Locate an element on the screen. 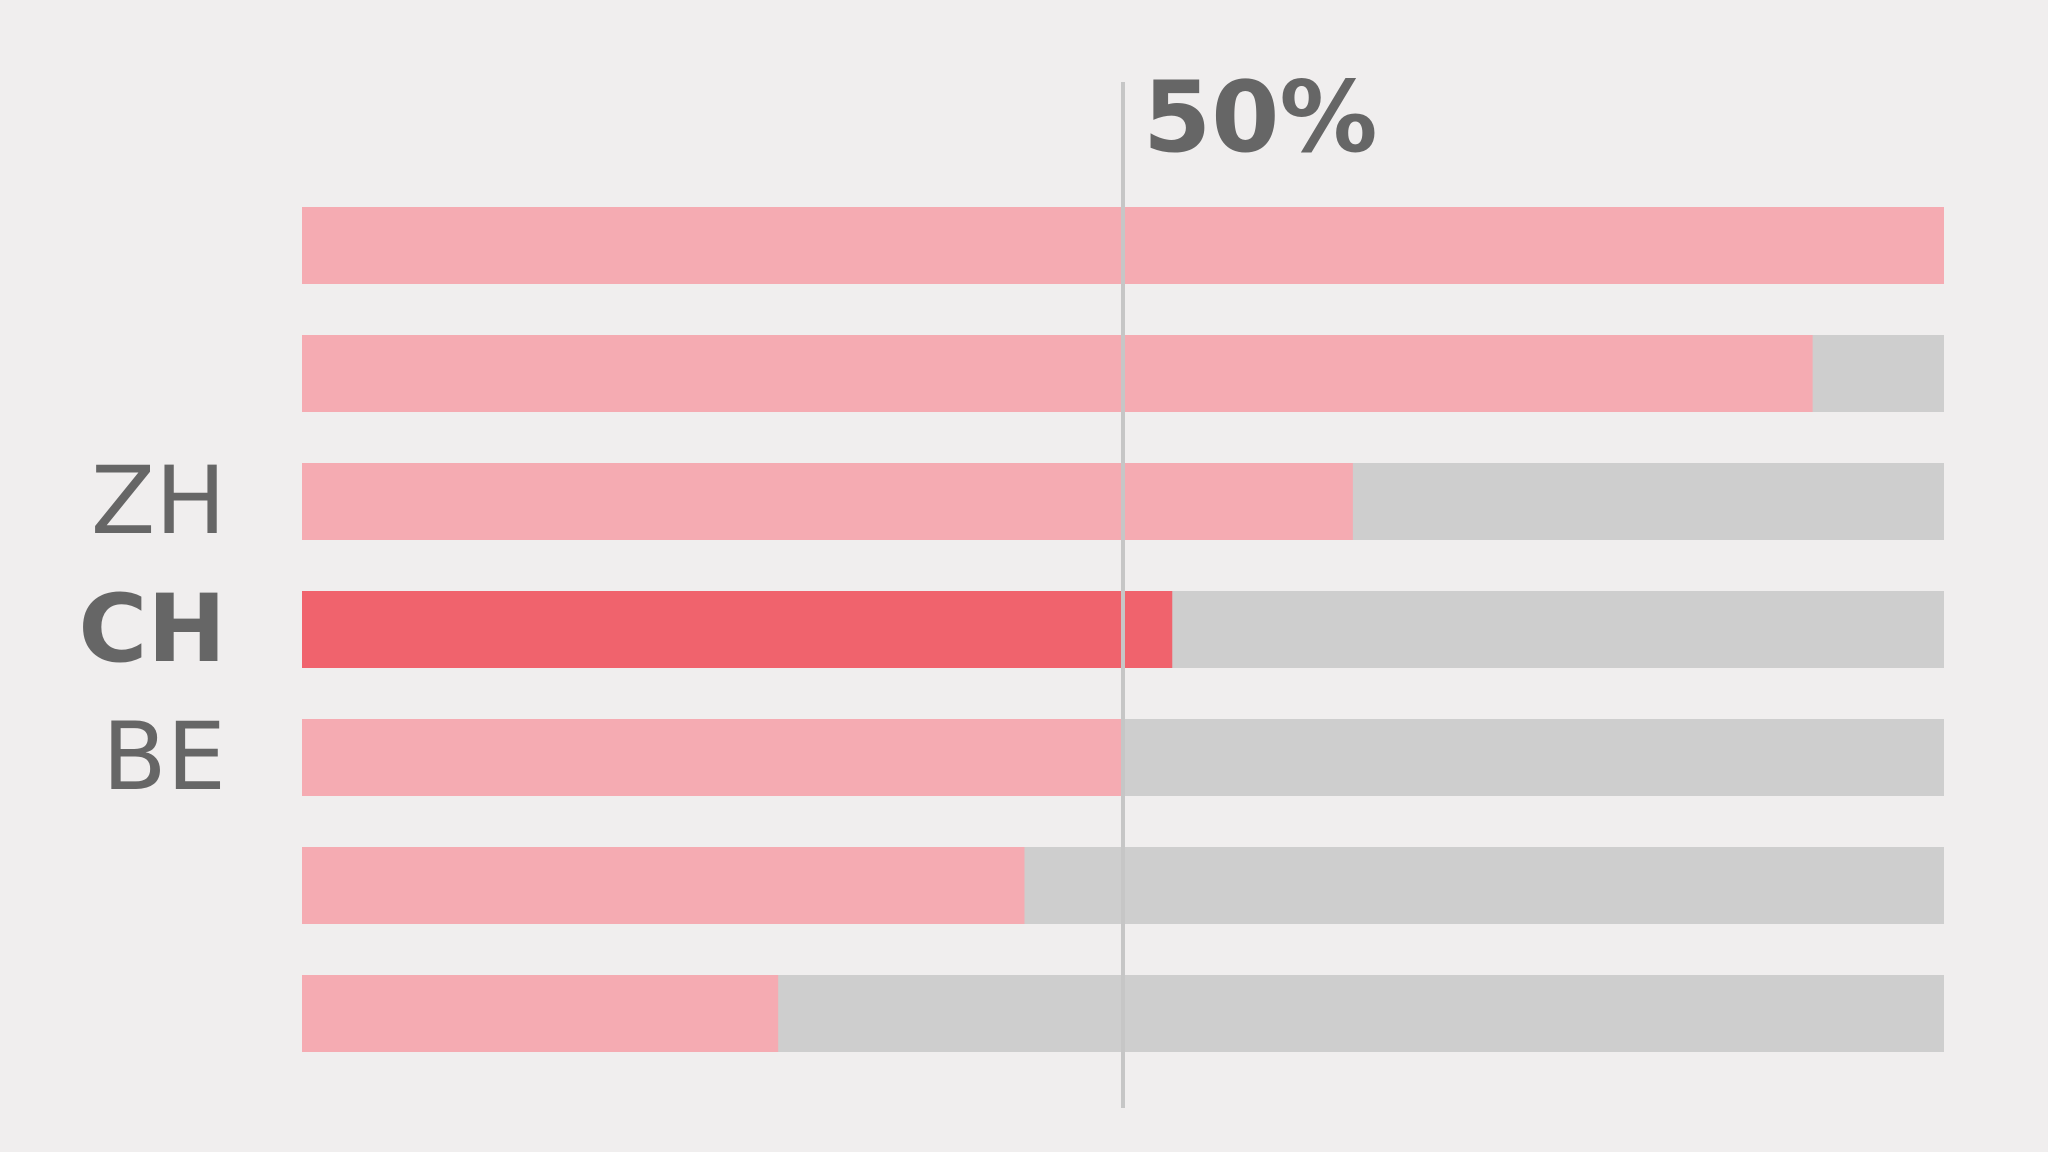 The width and height of the screenshot is (2048, 1152). bar-highlight is located at coordinates (737, 629).